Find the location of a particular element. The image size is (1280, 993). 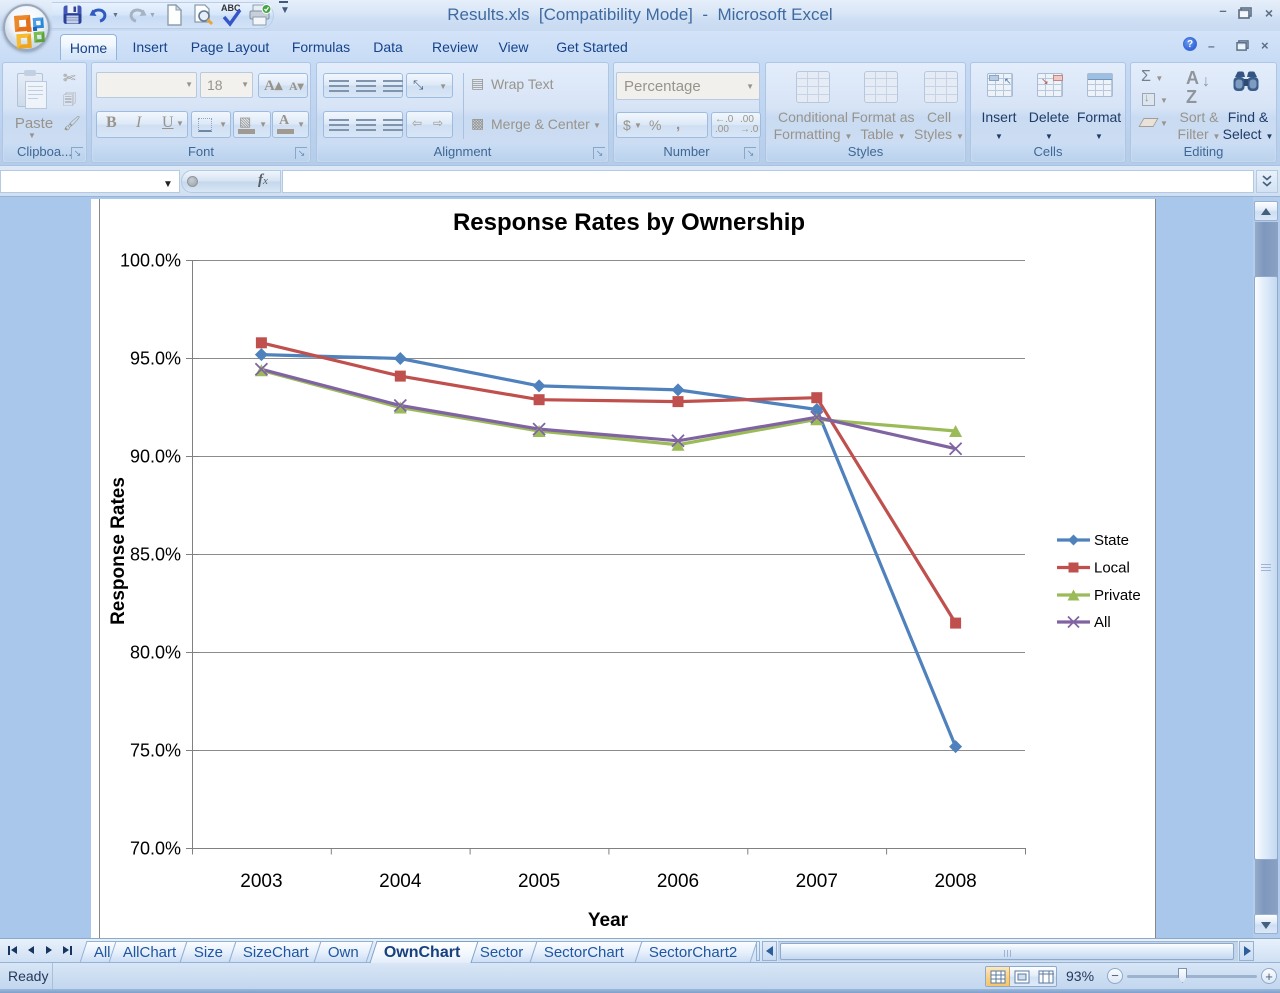

svg-text: Private is located at coordinates (1117, 595).